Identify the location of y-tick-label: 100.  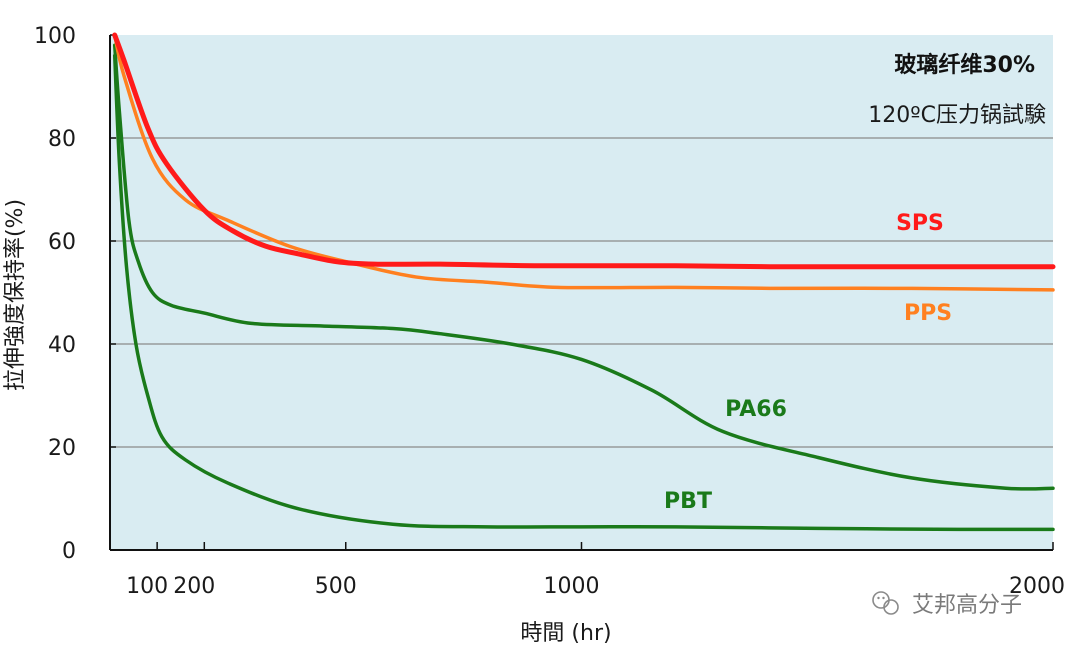
(55, 36).